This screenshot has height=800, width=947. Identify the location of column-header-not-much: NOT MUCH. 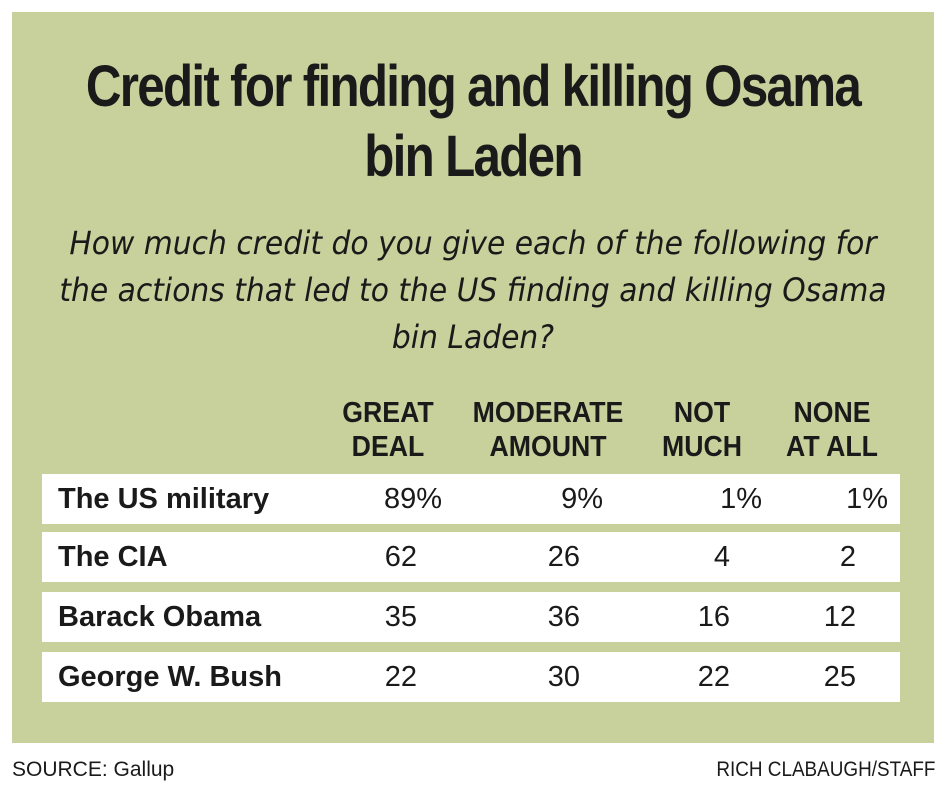
(702, 430).